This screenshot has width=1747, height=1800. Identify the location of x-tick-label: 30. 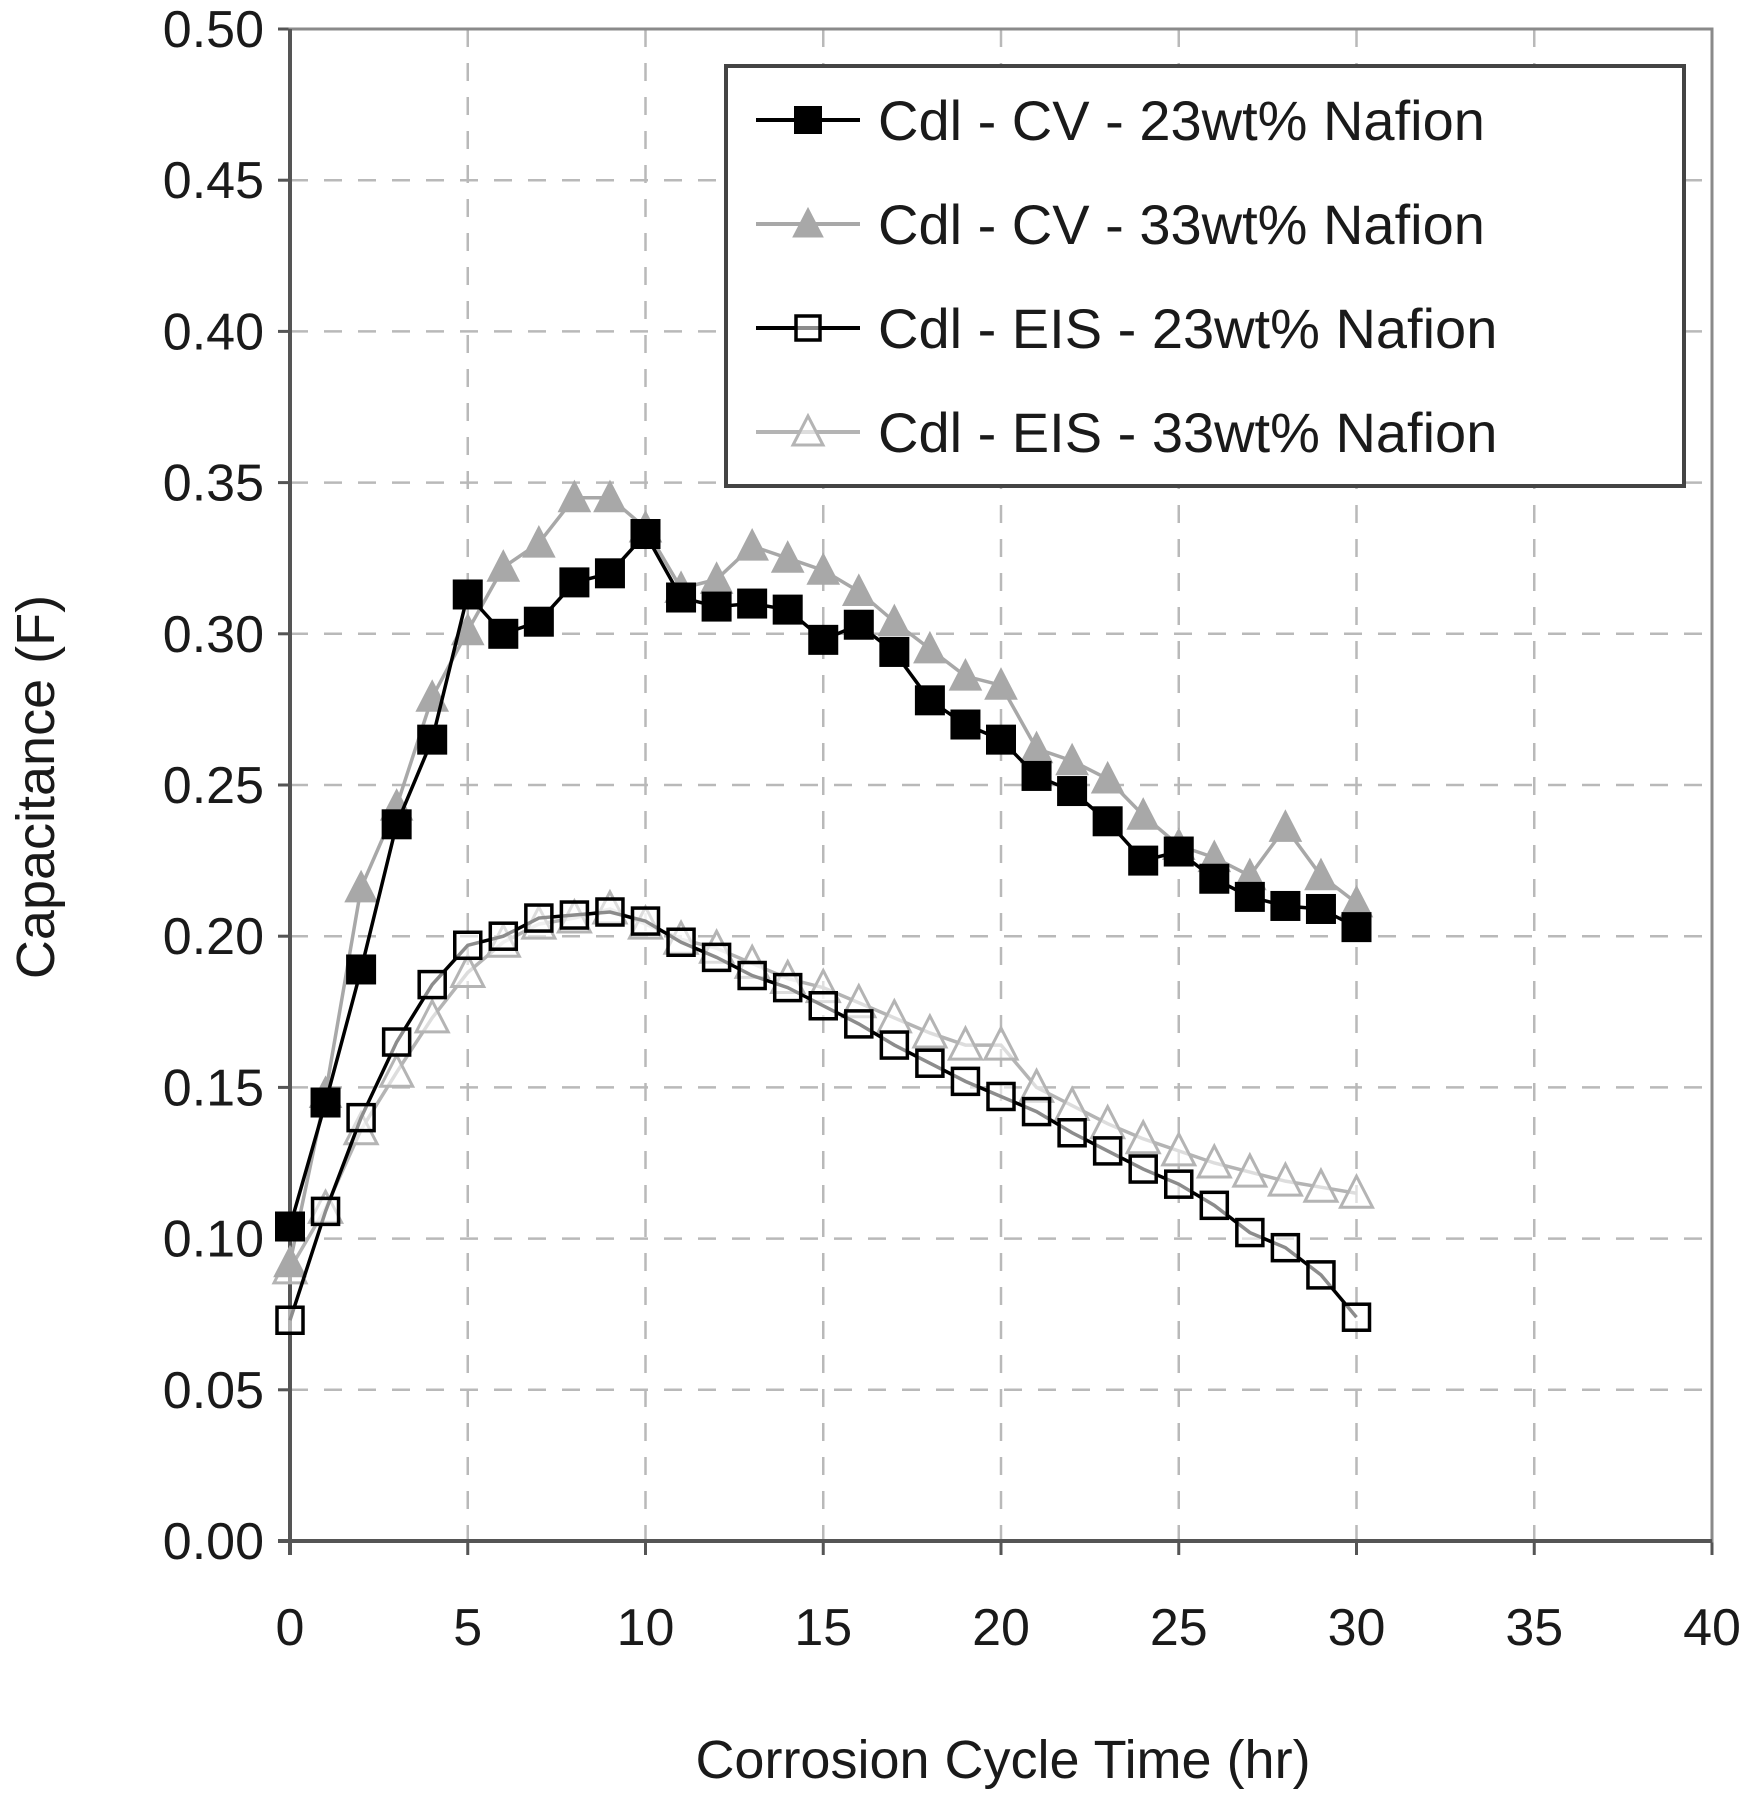
(1357, 1628).